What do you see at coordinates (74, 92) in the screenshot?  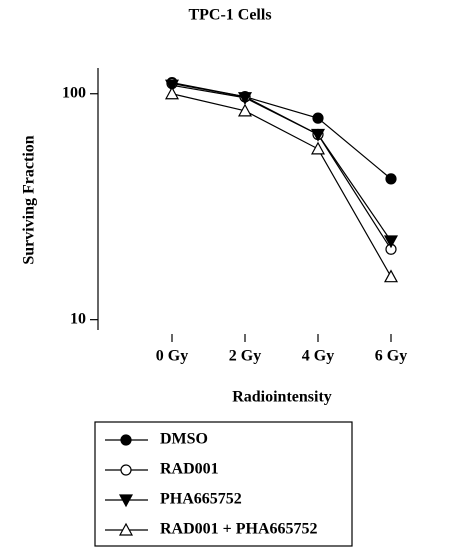 I see `y-tick-label: 100` at bounding box center [74, 92].